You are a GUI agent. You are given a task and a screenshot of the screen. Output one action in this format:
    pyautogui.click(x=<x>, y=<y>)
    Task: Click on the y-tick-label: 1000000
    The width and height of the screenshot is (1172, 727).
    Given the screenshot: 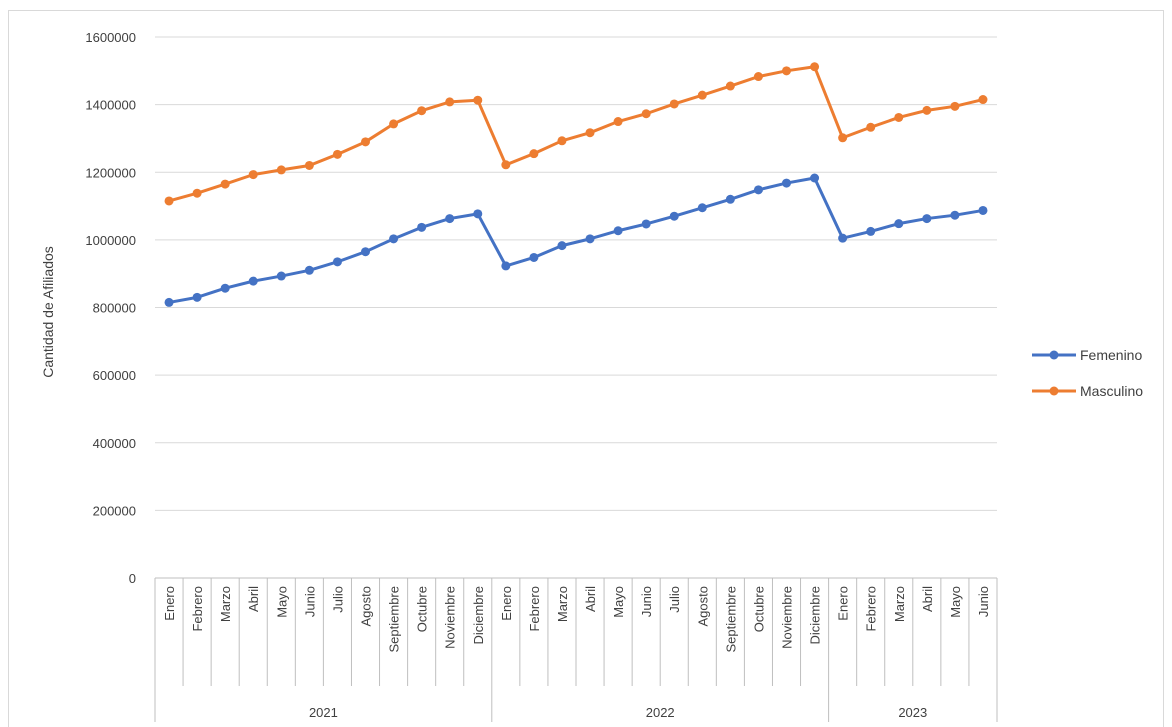 What is the action you would take?
    pyautogui.click(x=110, y=240)
    